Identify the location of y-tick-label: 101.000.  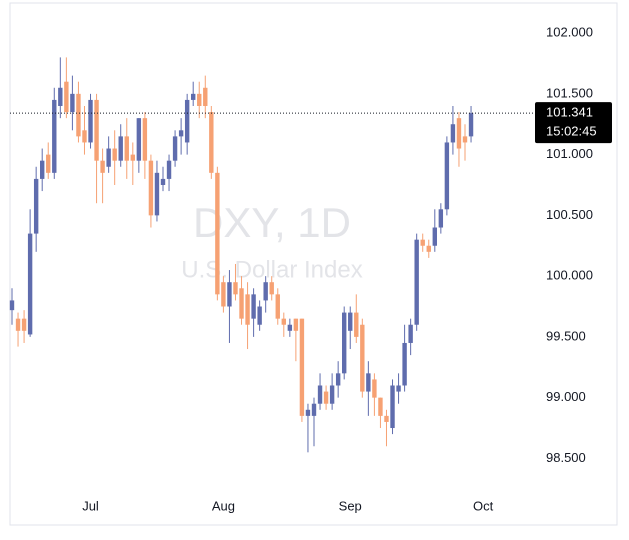
(569, 153).